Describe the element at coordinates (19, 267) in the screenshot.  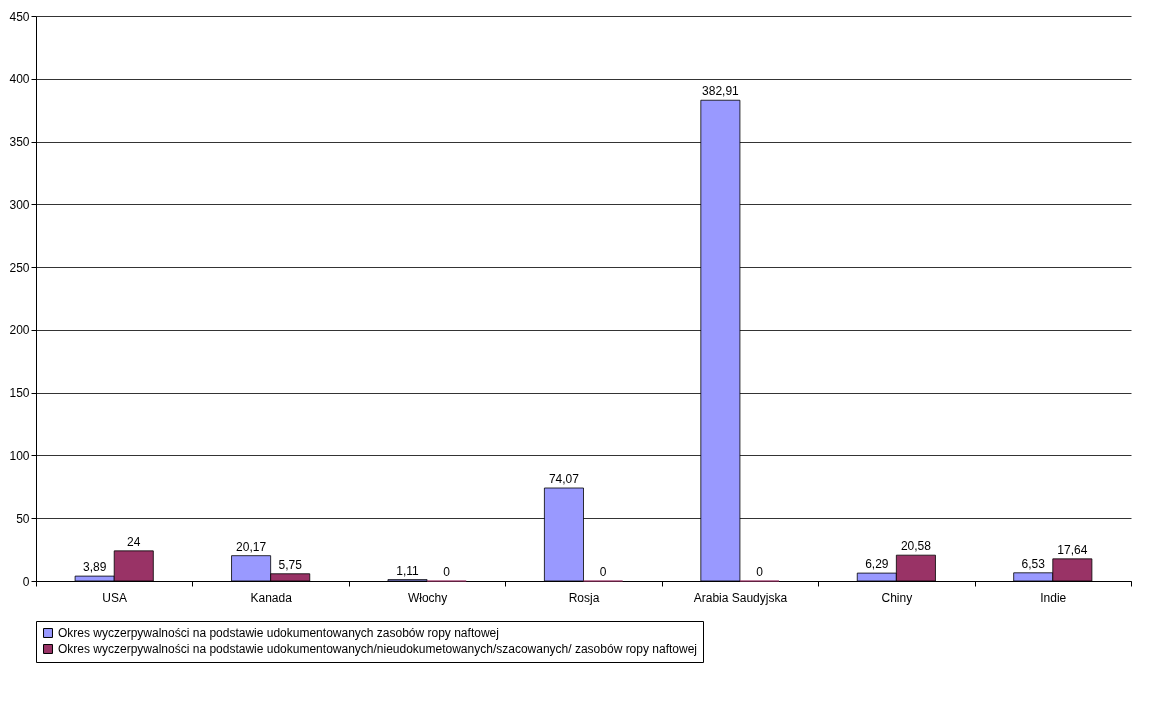
I see `y-tick-label: 250` at that location.